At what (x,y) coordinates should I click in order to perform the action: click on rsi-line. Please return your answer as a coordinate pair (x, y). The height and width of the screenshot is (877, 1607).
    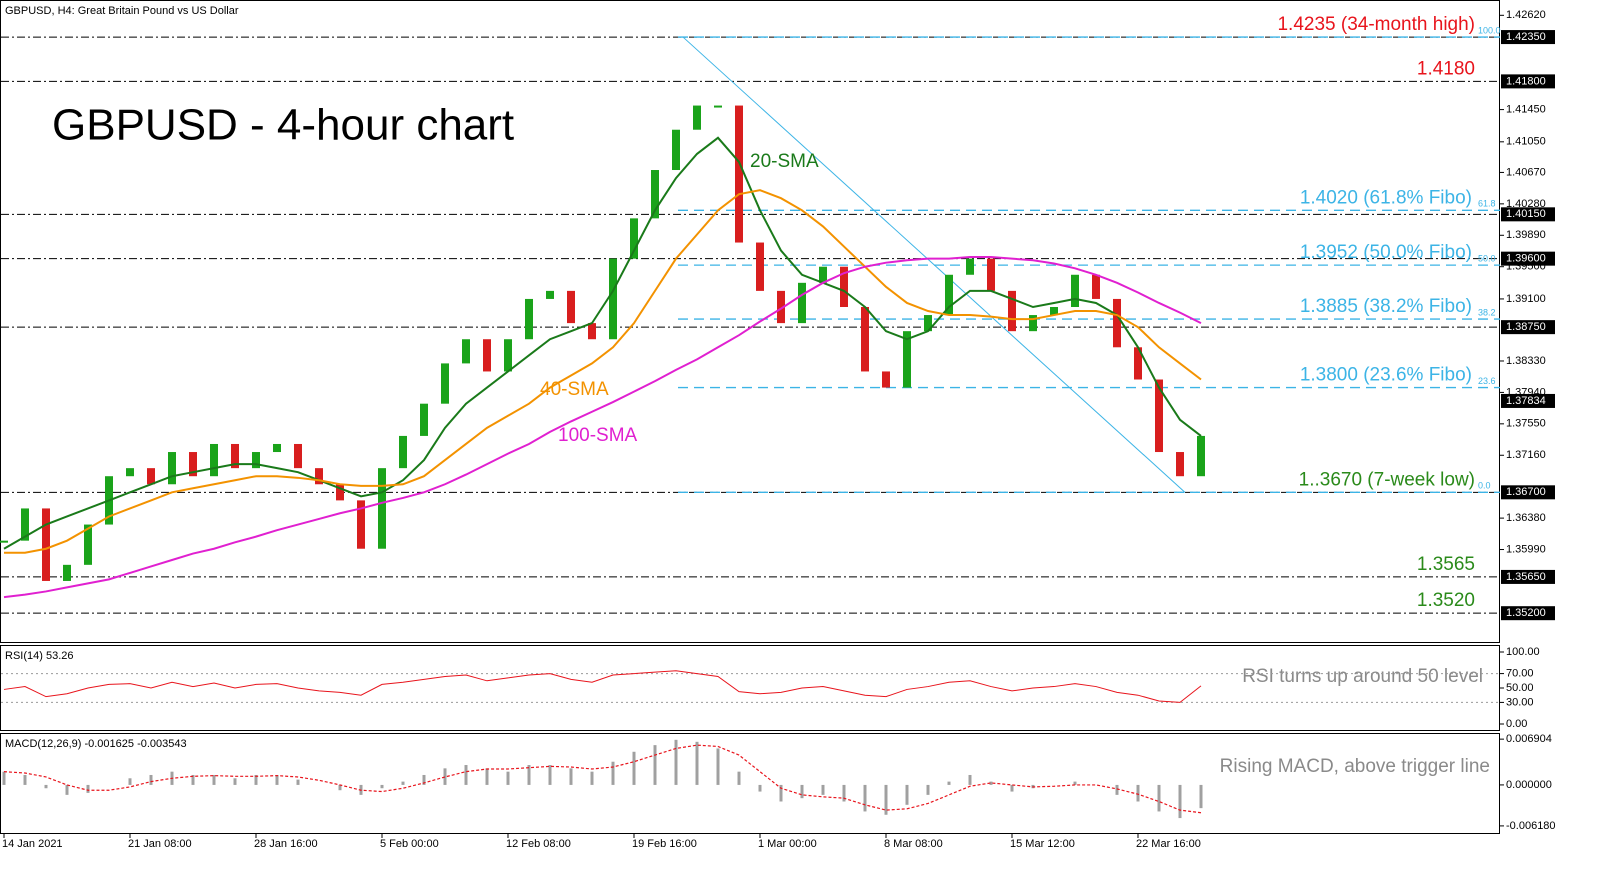
    Looking at the image, I should click on (602, 686).